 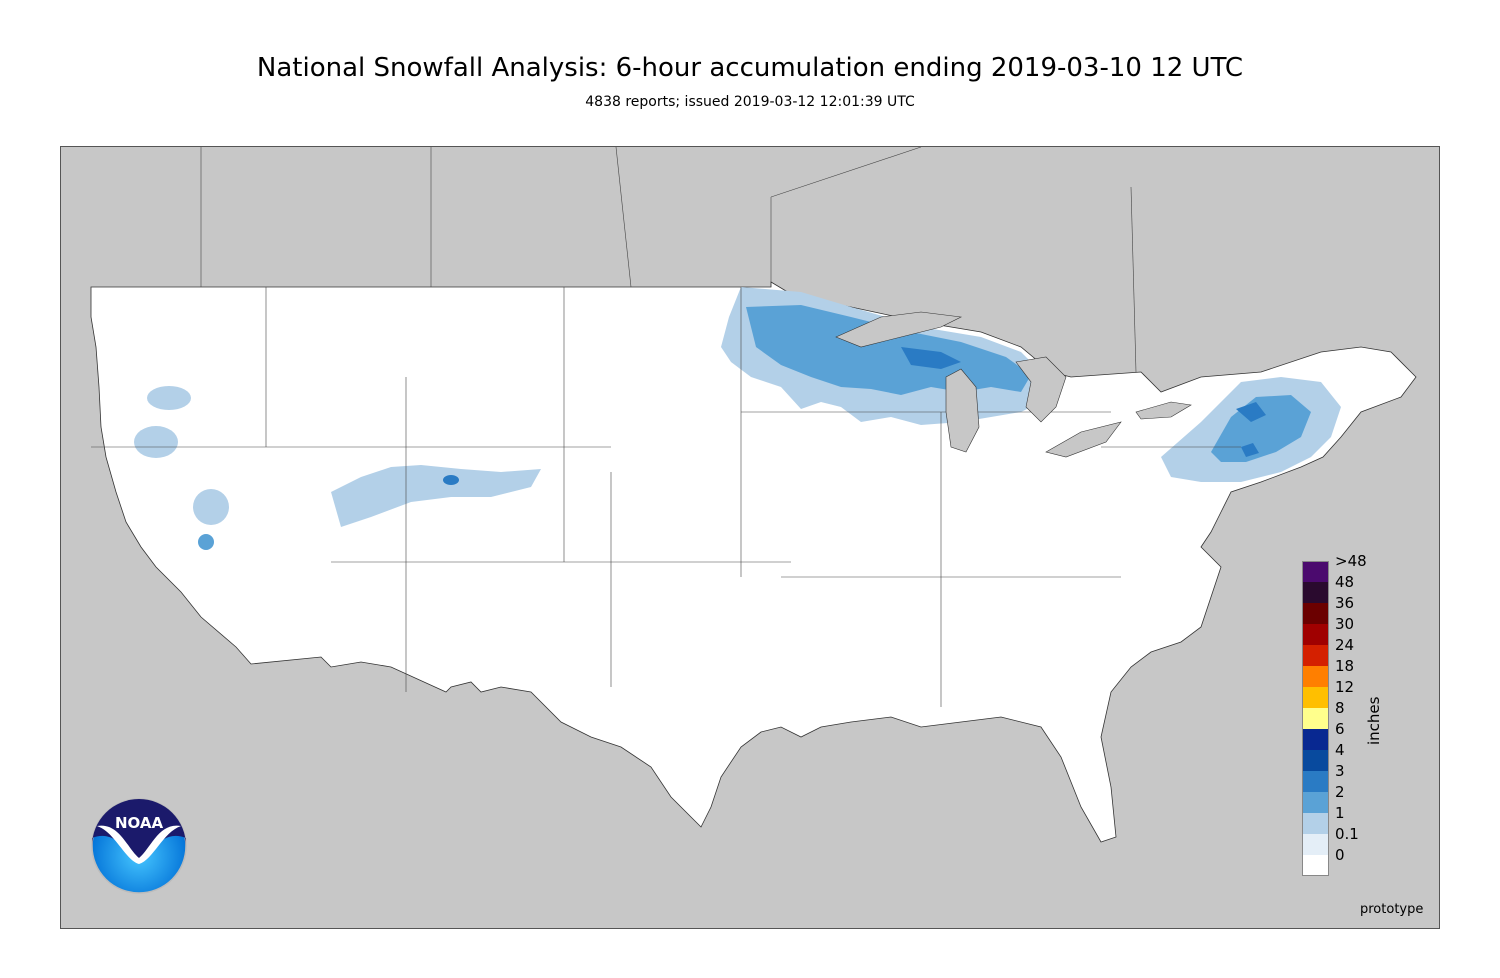 I want to click on legend-label: >48, so click(x=1351, y=561).